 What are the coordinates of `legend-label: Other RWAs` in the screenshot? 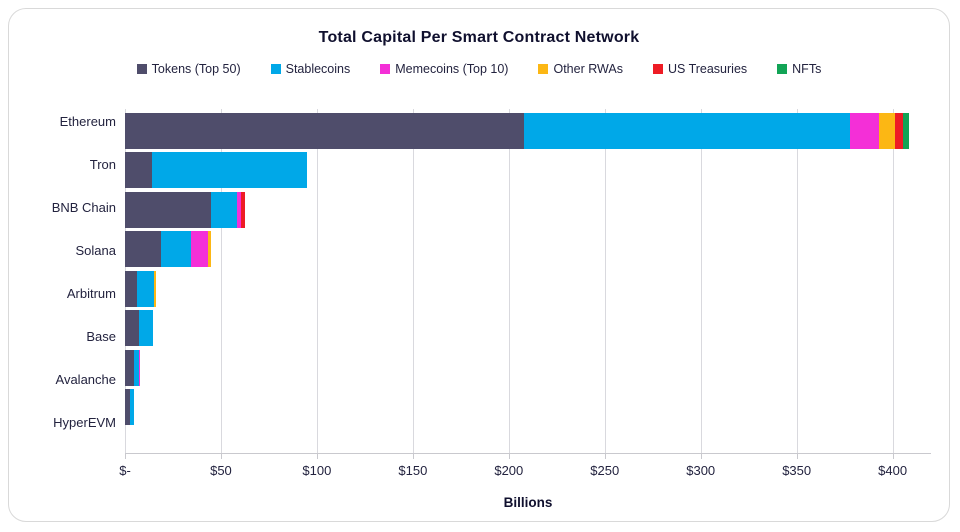 It's located at (588, 69).